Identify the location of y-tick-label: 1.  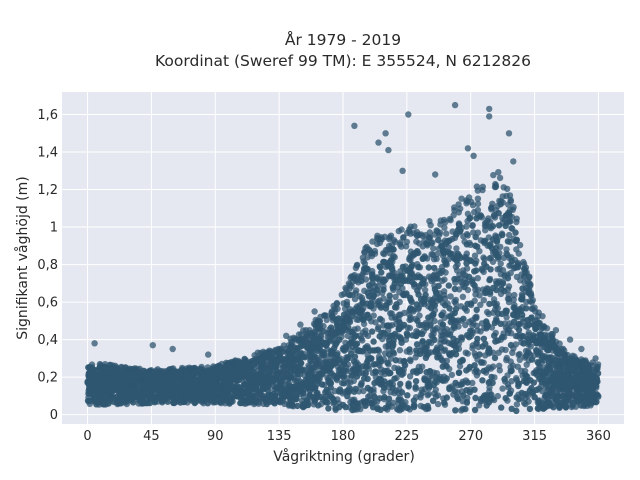
(54, 228).